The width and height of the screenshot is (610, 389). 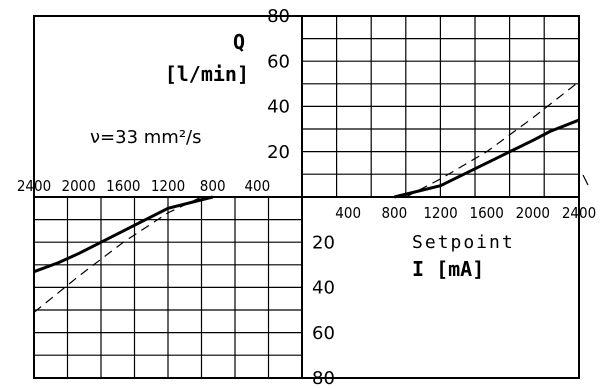 I want to click on y-tick-label-lower: 20, so click(x=323, y=242).